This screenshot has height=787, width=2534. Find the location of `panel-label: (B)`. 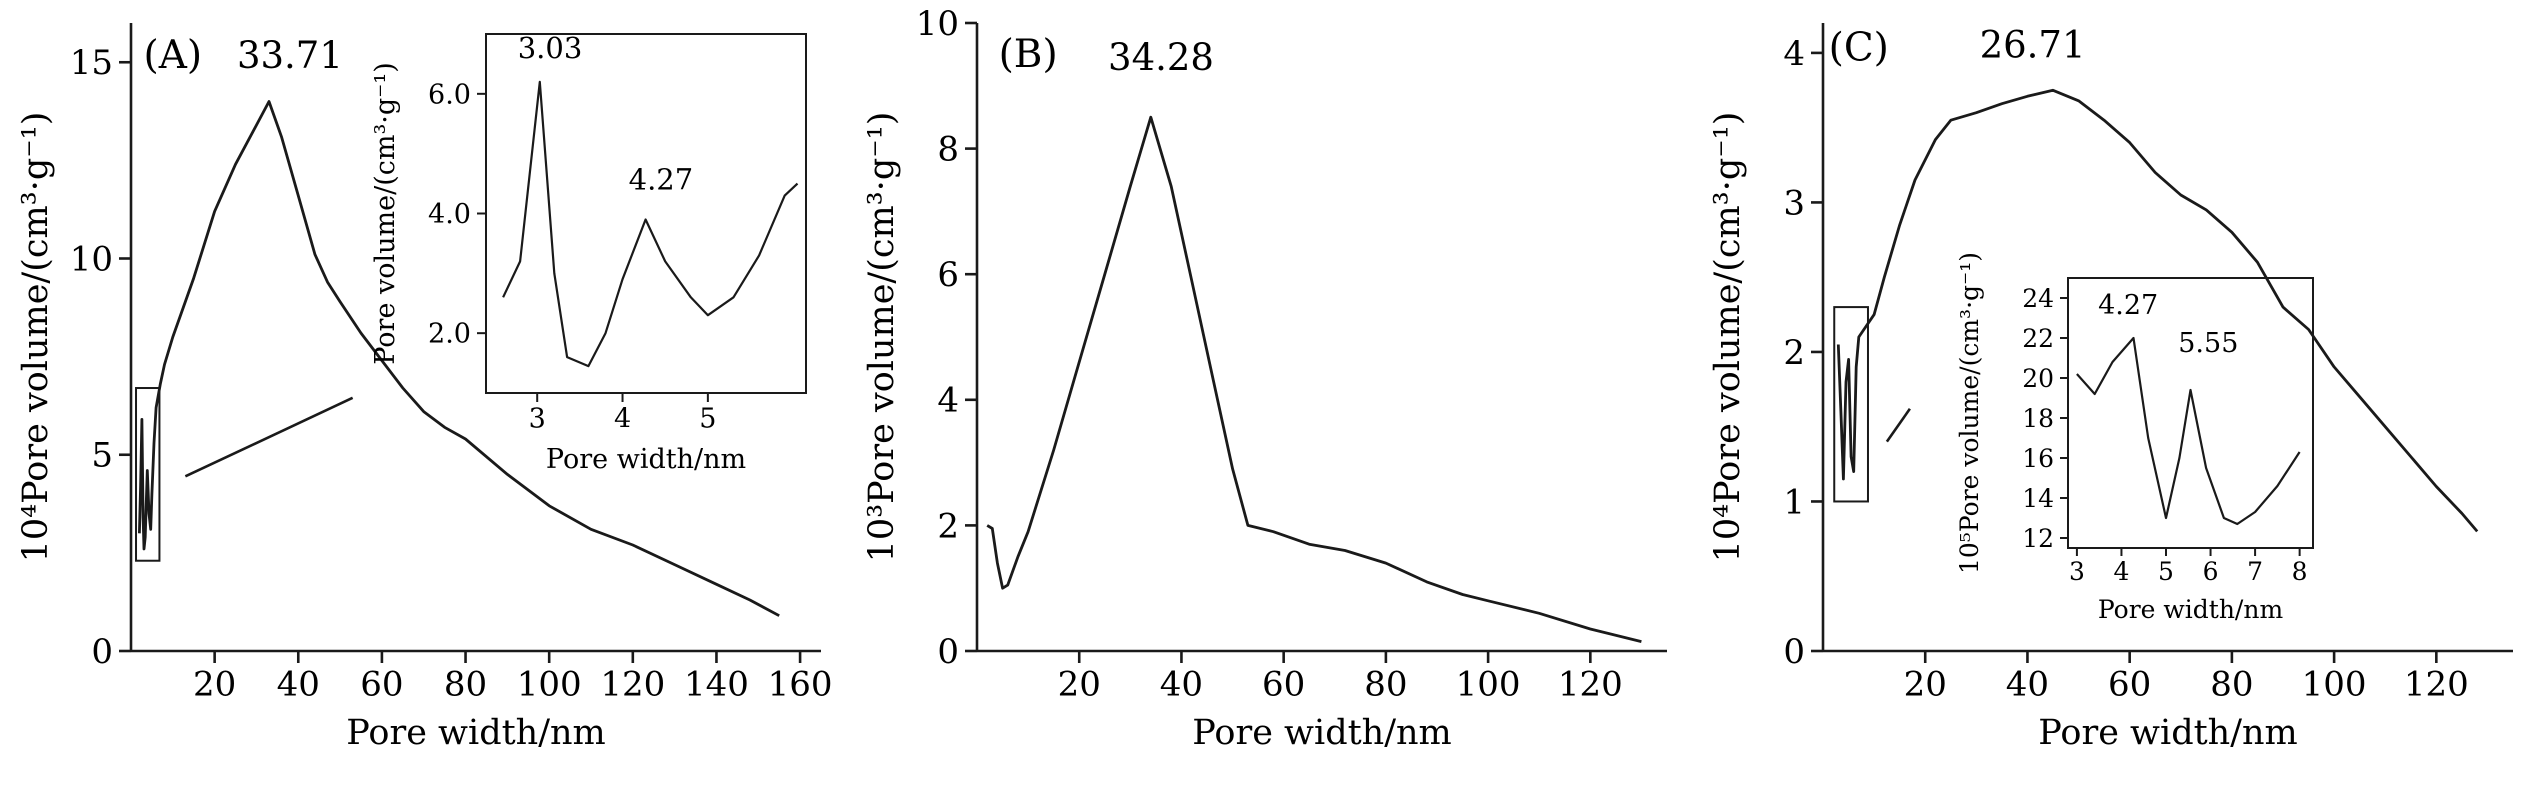

panel-label: (B) is located at coordinates (1028, 54).